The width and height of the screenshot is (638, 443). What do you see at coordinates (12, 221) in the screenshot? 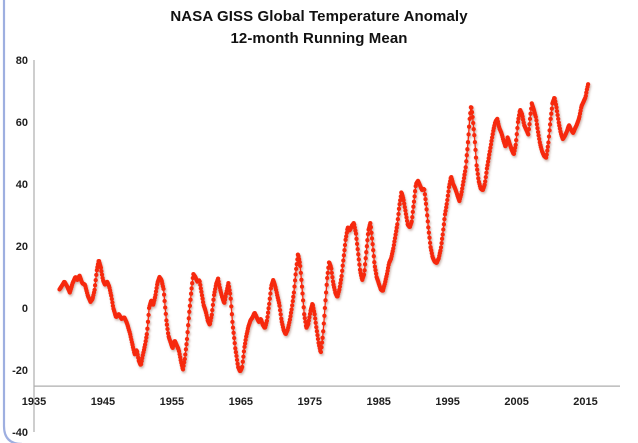
I see `window-frame-border` at bounding box center [12, 221].